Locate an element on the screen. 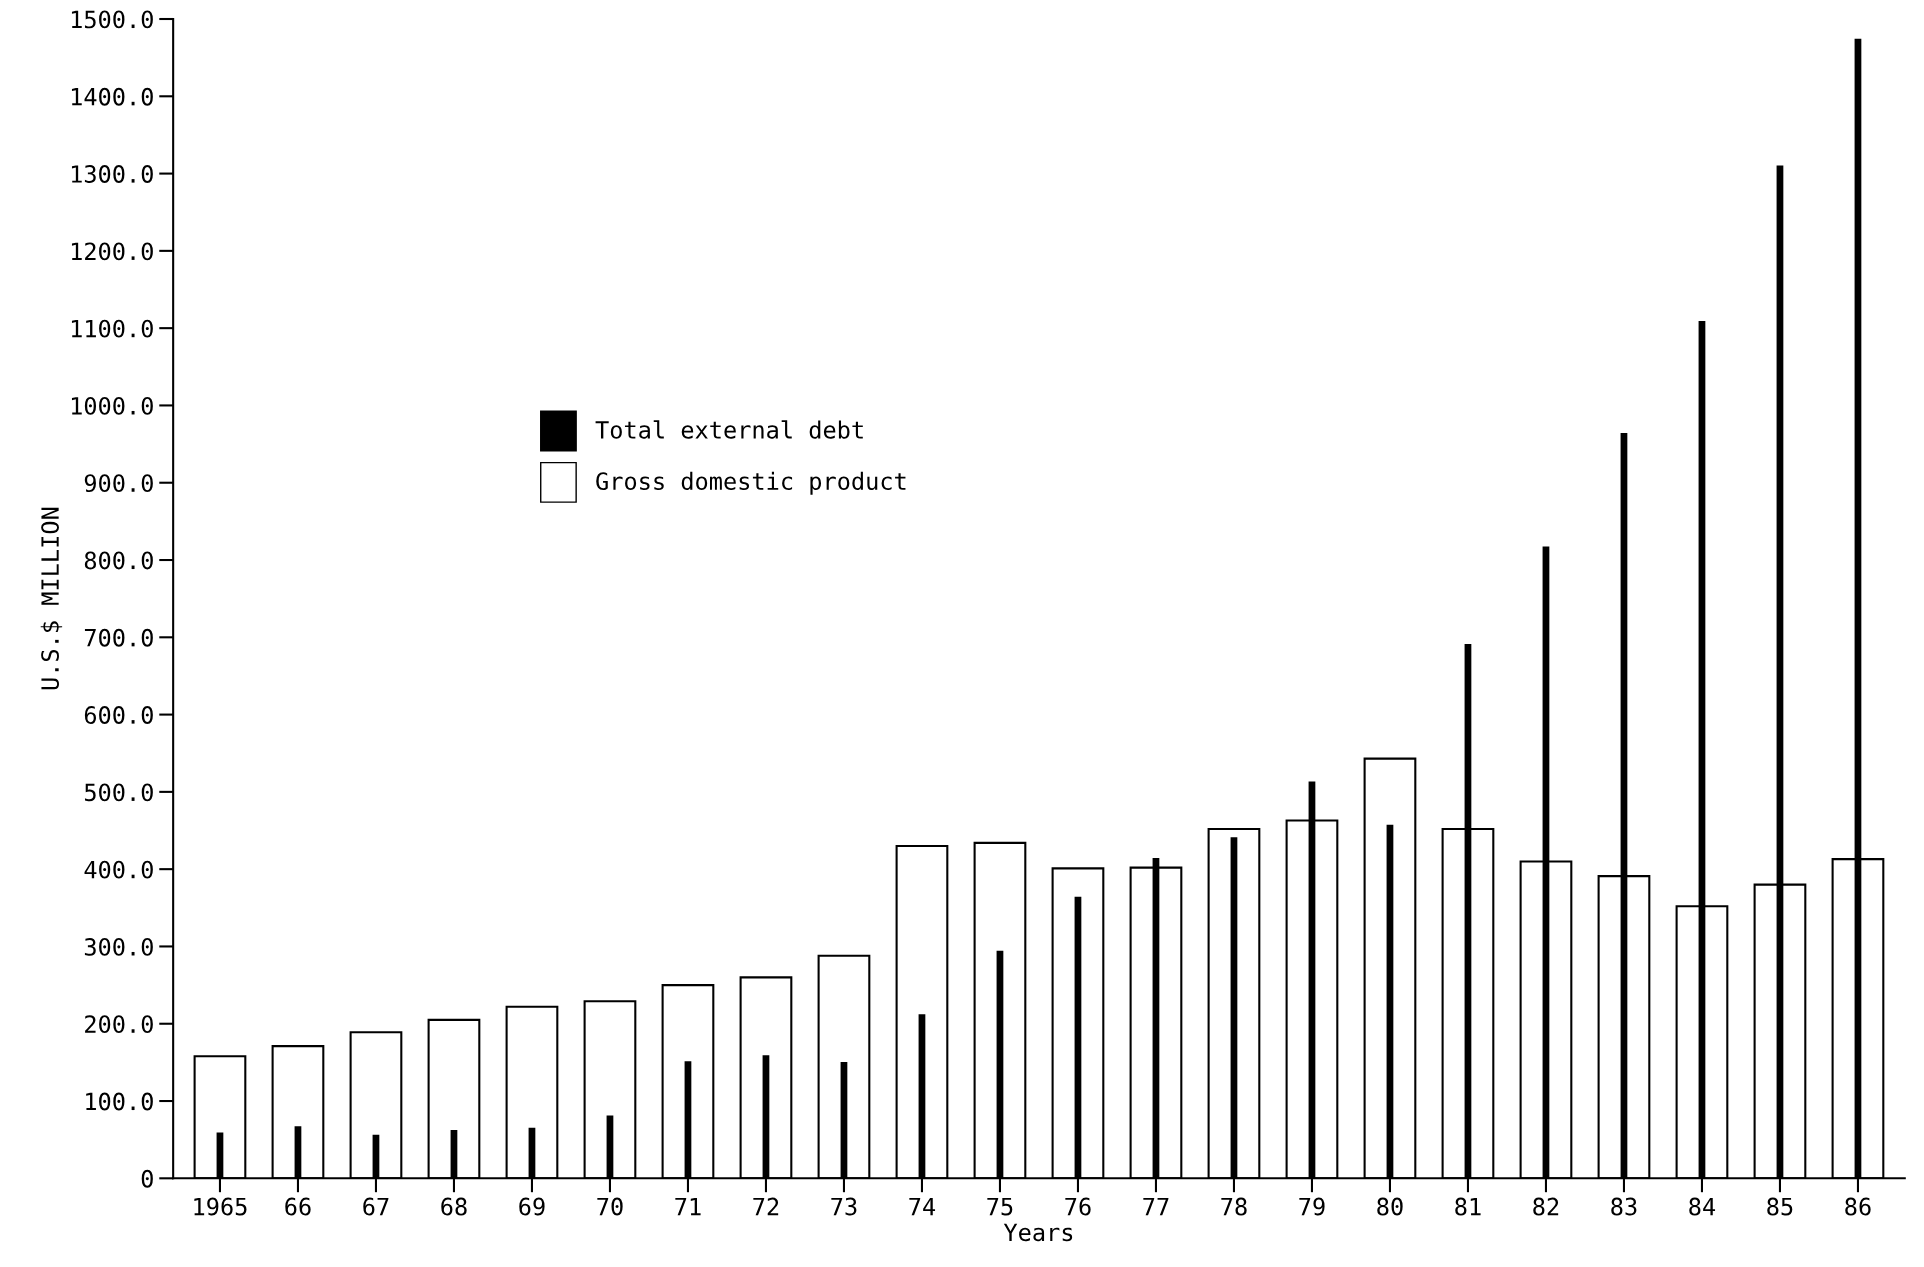 This screenshot has height=1267, width=1924. y-tick-label: 800.0 is located at coordinates (118, 560).